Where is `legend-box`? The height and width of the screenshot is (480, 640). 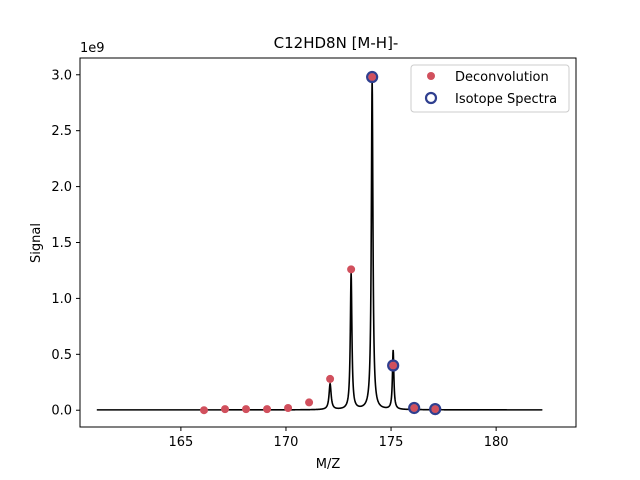
legend-box is located at coordinates (490, 88).